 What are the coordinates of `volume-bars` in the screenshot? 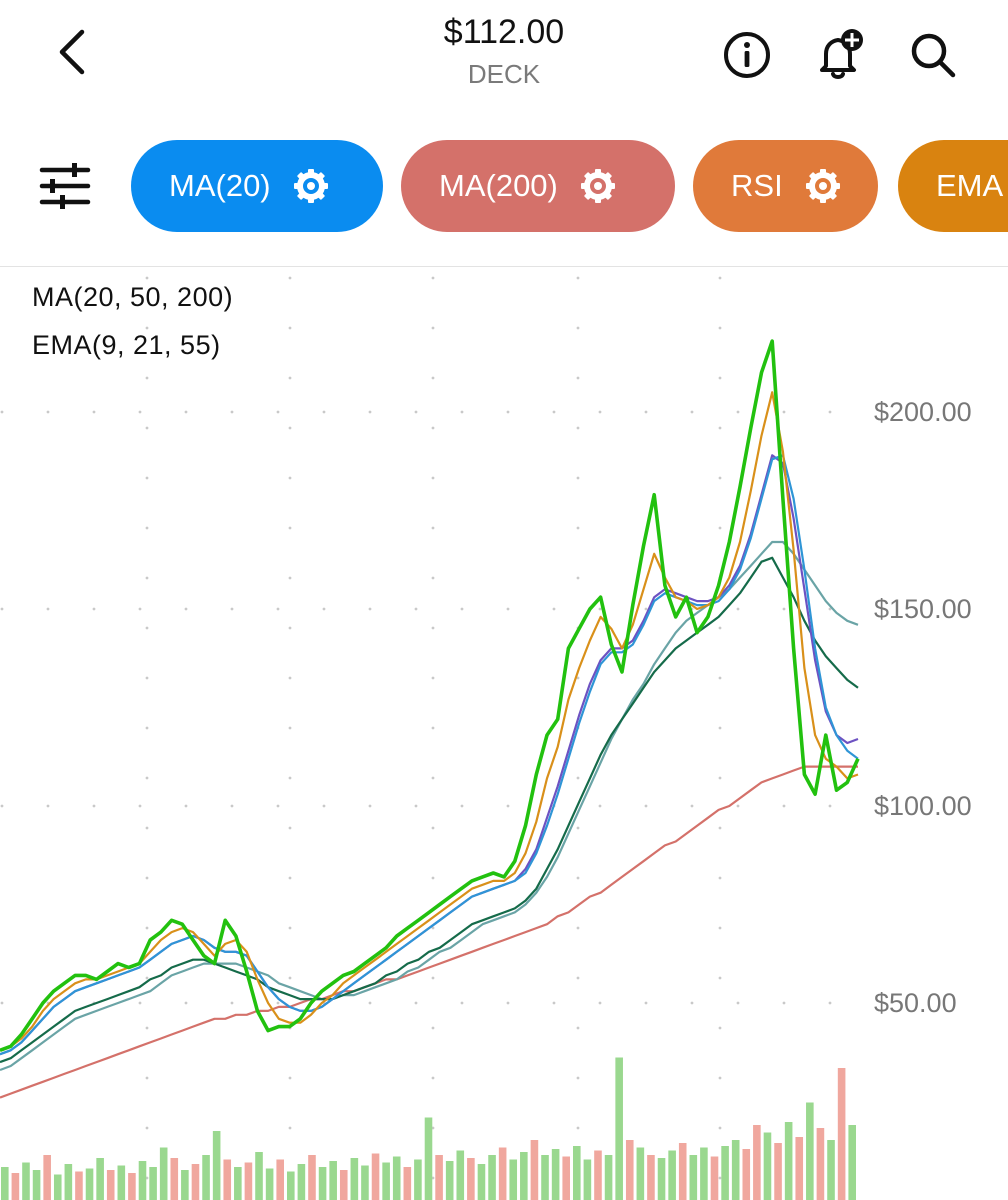 It's located at (428, 1128).